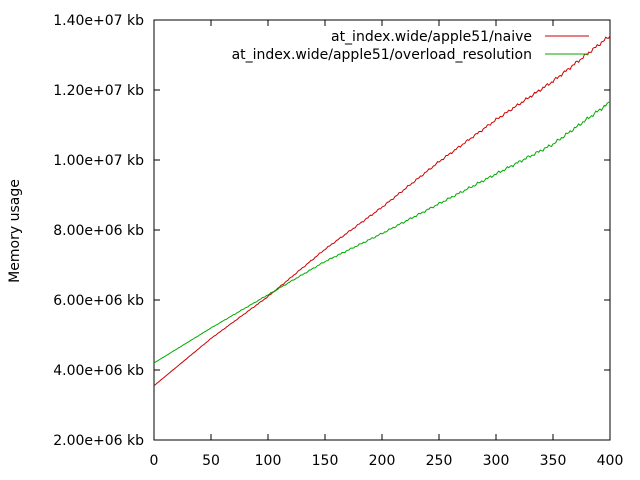 This screenshot has height=480, width=640. What do you see at coordinates (610, 461) in the screenshot?
I see `x-tick-label: 400` at bounding box center [610, 461].